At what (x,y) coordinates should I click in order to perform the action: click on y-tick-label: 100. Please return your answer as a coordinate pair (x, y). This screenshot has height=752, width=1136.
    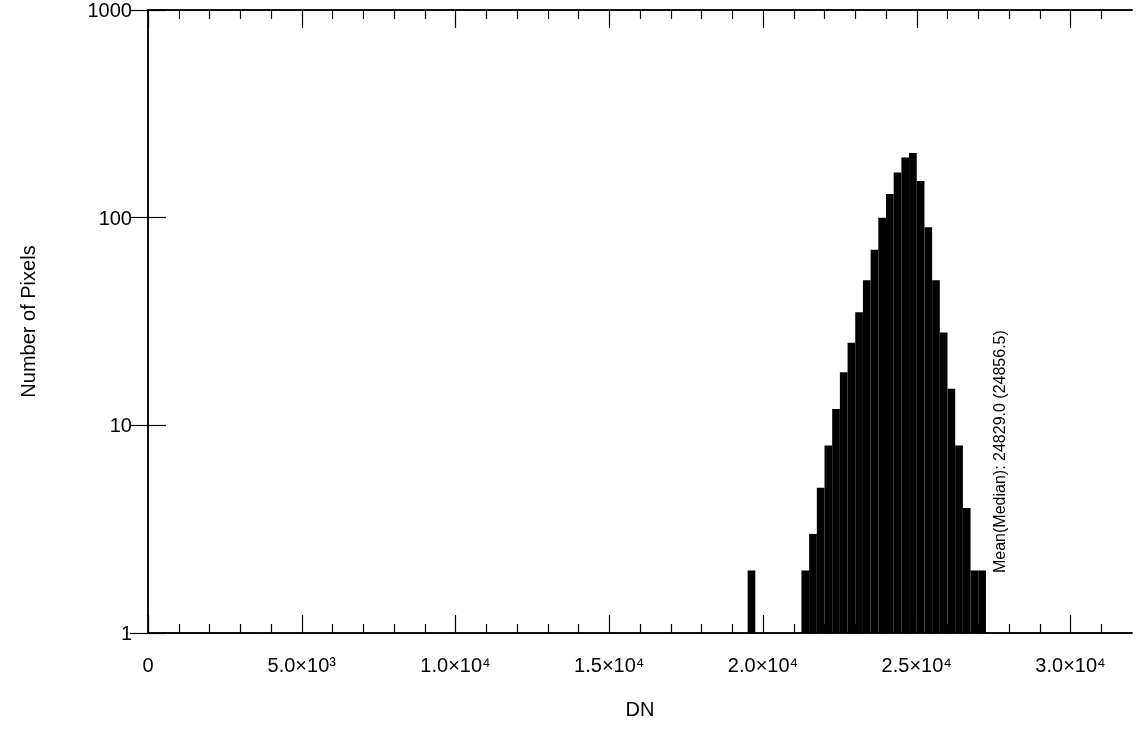
    Looking at the image, I should click on (115, 217).